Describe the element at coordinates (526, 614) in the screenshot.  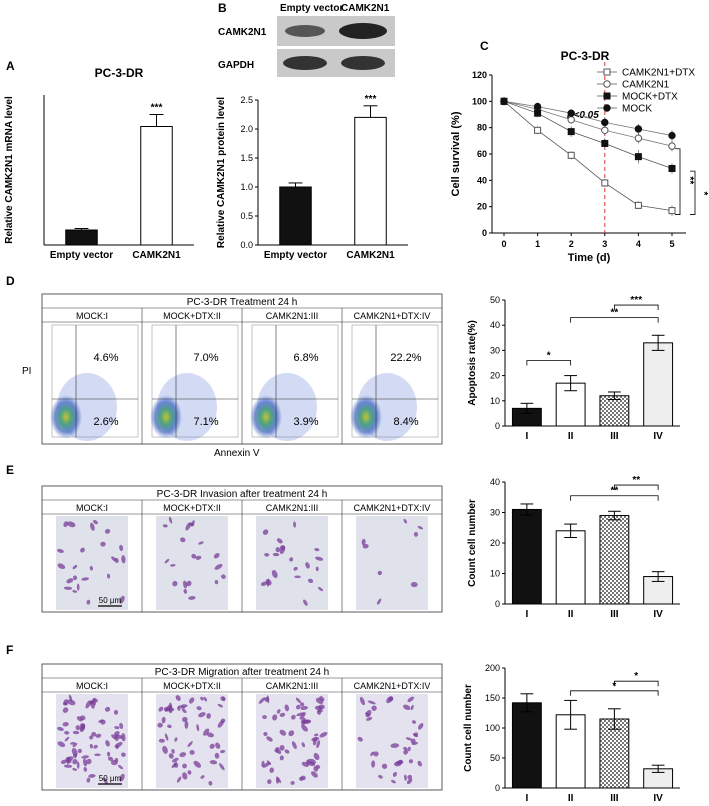
I see `x-tick-label: I` at that location.